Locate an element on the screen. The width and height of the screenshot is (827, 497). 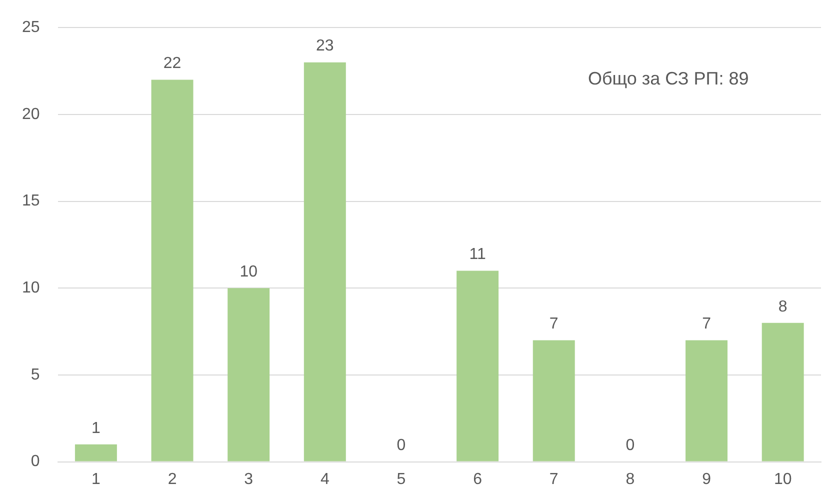
data-label: 23 is located at coordinates (325, 46).